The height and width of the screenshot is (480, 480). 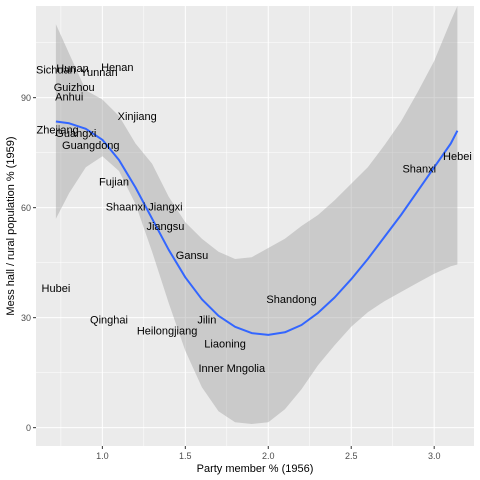 I want to click on x-tick-label: 2.5, so click(x=351, y=456).